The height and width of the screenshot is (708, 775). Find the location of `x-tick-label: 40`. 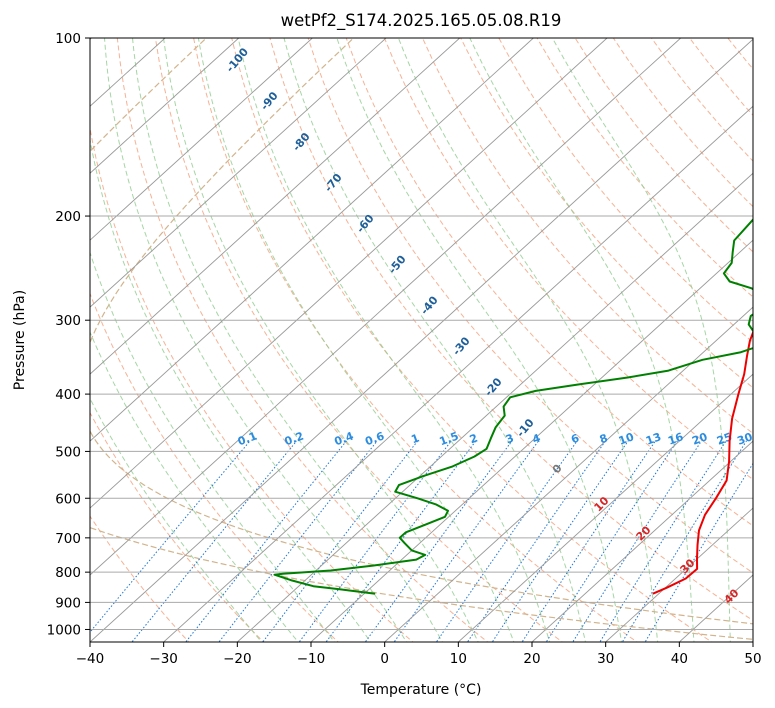

x-tick-label: 40 is located at coordinates (679, 659).